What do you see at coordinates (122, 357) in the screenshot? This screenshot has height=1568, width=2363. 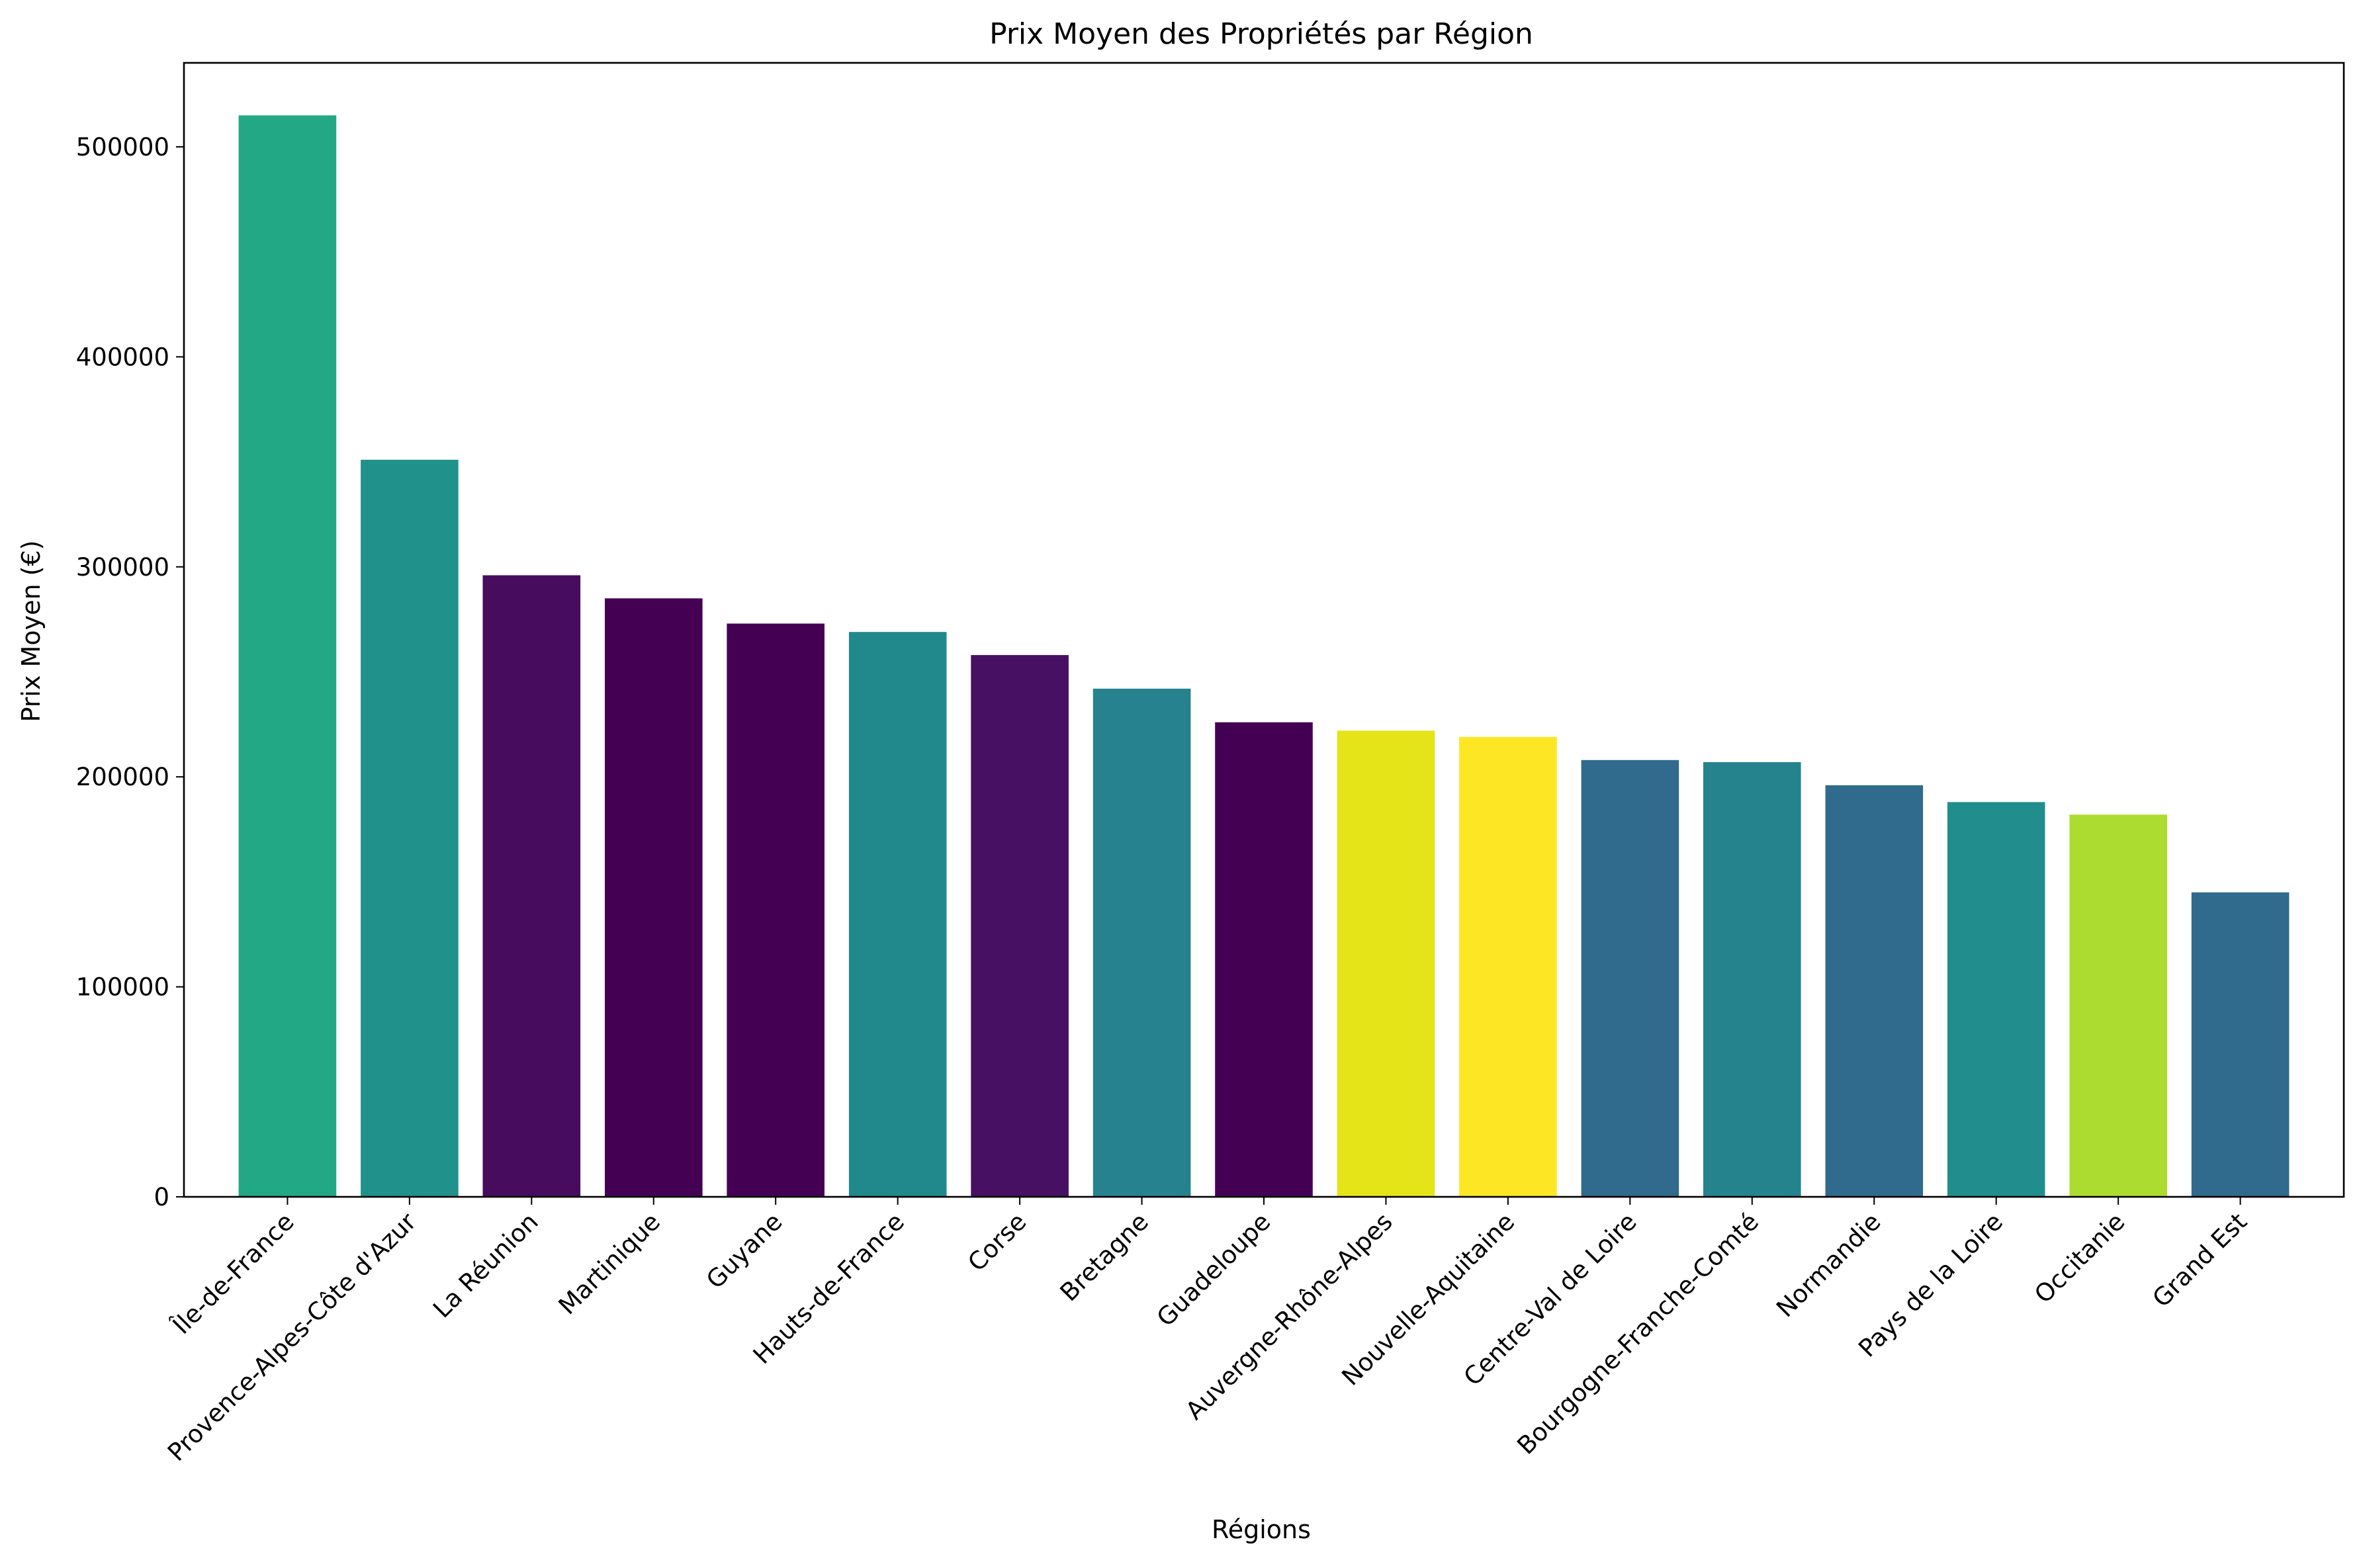 I see `y-tick-label: 400000` at bounding box center [122, 357].